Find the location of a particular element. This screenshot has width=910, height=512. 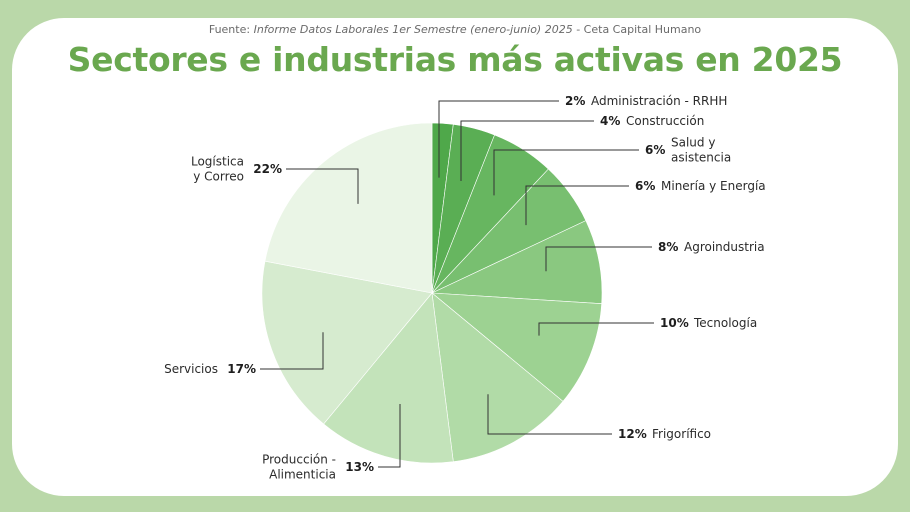

slice-category-label-1: Construcción is located at coordinates (665, 121).